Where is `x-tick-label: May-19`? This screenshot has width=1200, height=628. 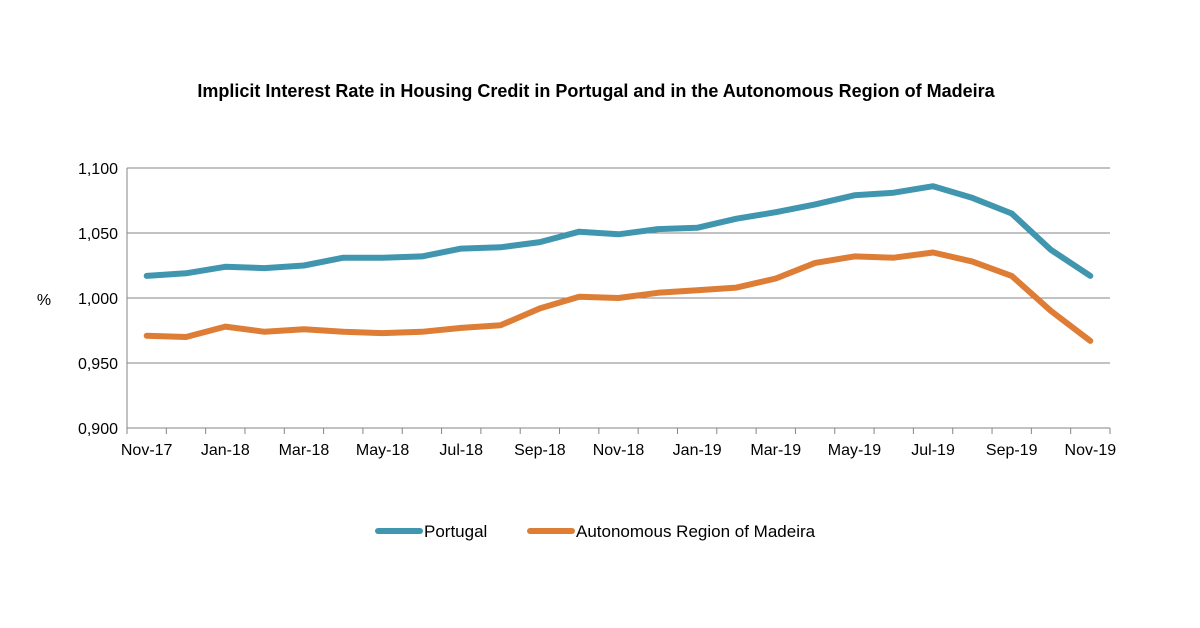
x-tick-label: May-19 is located at coordinates (854, 450).